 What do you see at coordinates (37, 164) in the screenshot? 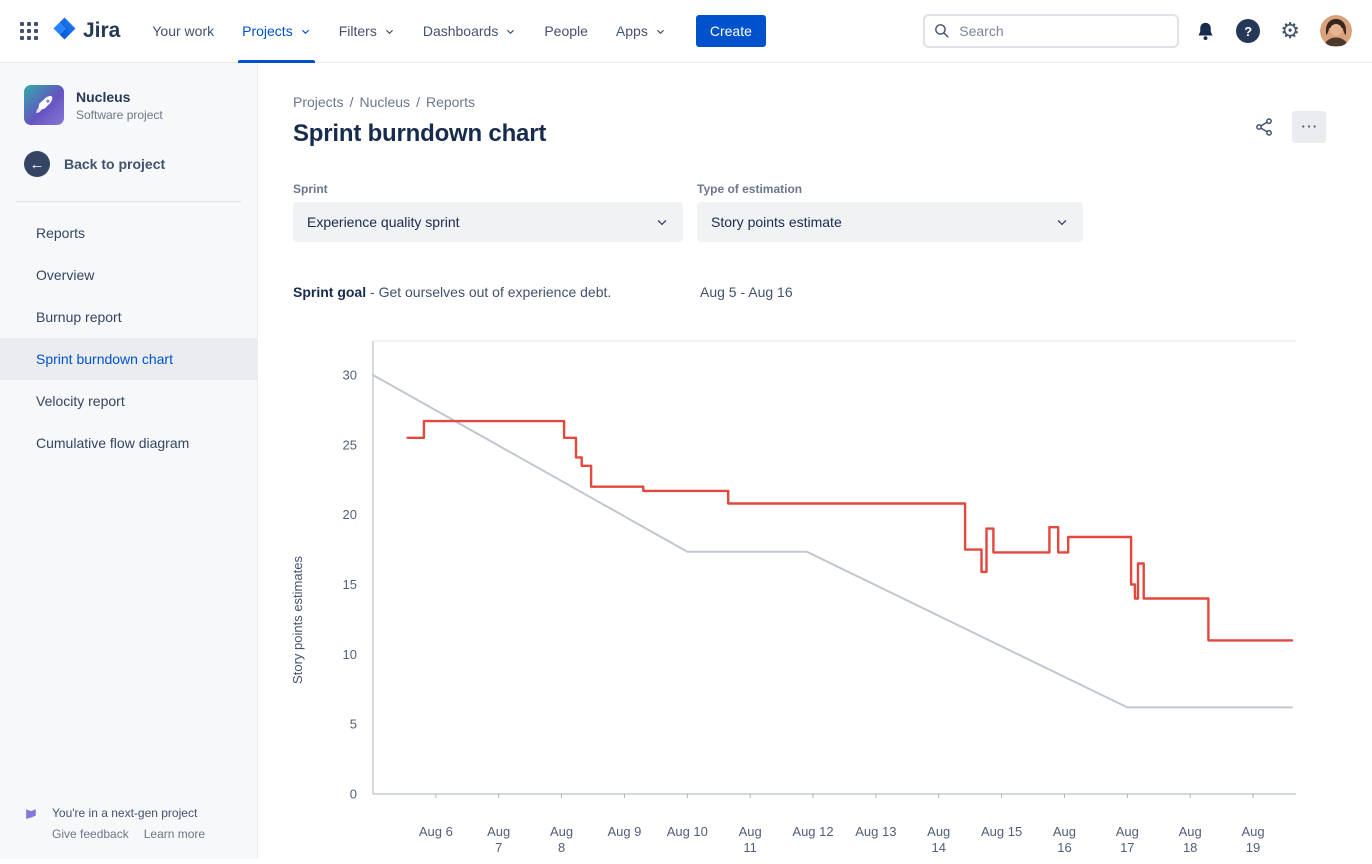
I see `back-arrow-icon: ←` at bounding box center [37, 164].